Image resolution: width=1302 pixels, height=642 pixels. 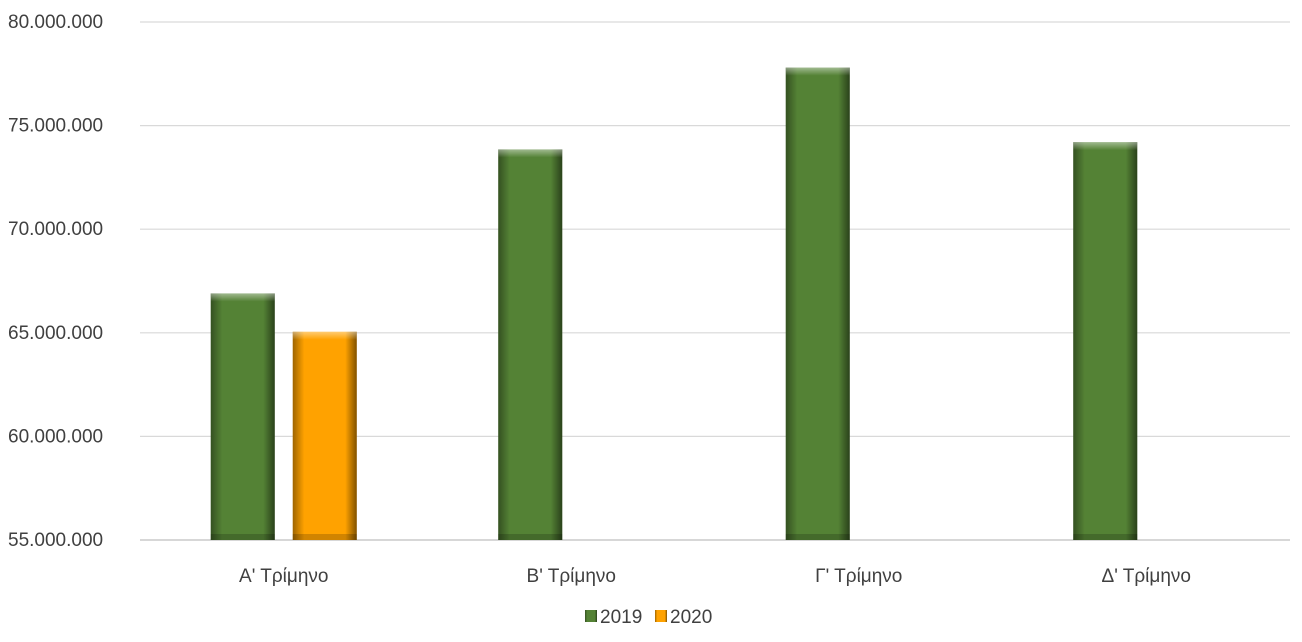 I want to click on y-tick-label: 65.000.000, so click(x=55, y=333).